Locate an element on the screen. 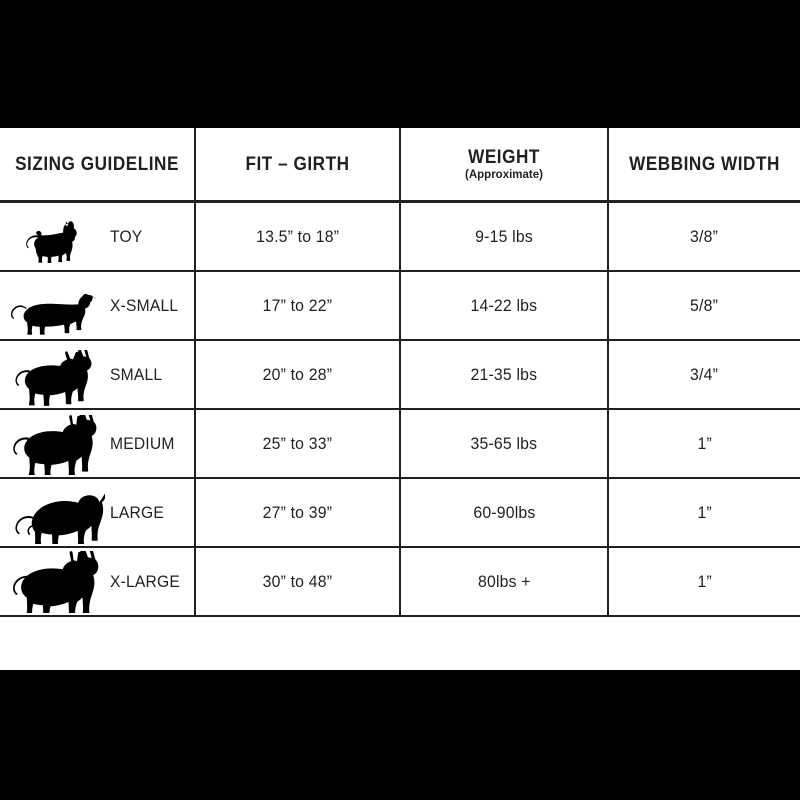  size-label: MEDIUM is located at coordinates (142, 443).